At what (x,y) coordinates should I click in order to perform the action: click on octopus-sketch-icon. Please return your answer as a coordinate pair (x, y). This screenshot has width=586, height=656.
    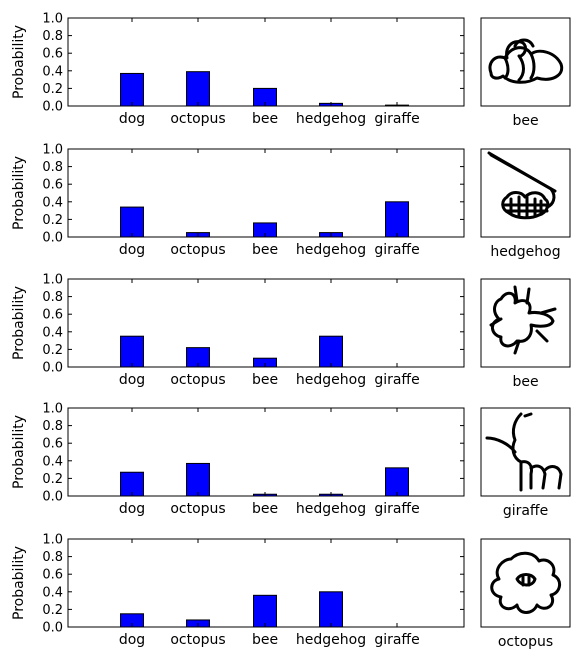
    Looking at the image, I should click on (525, 582).